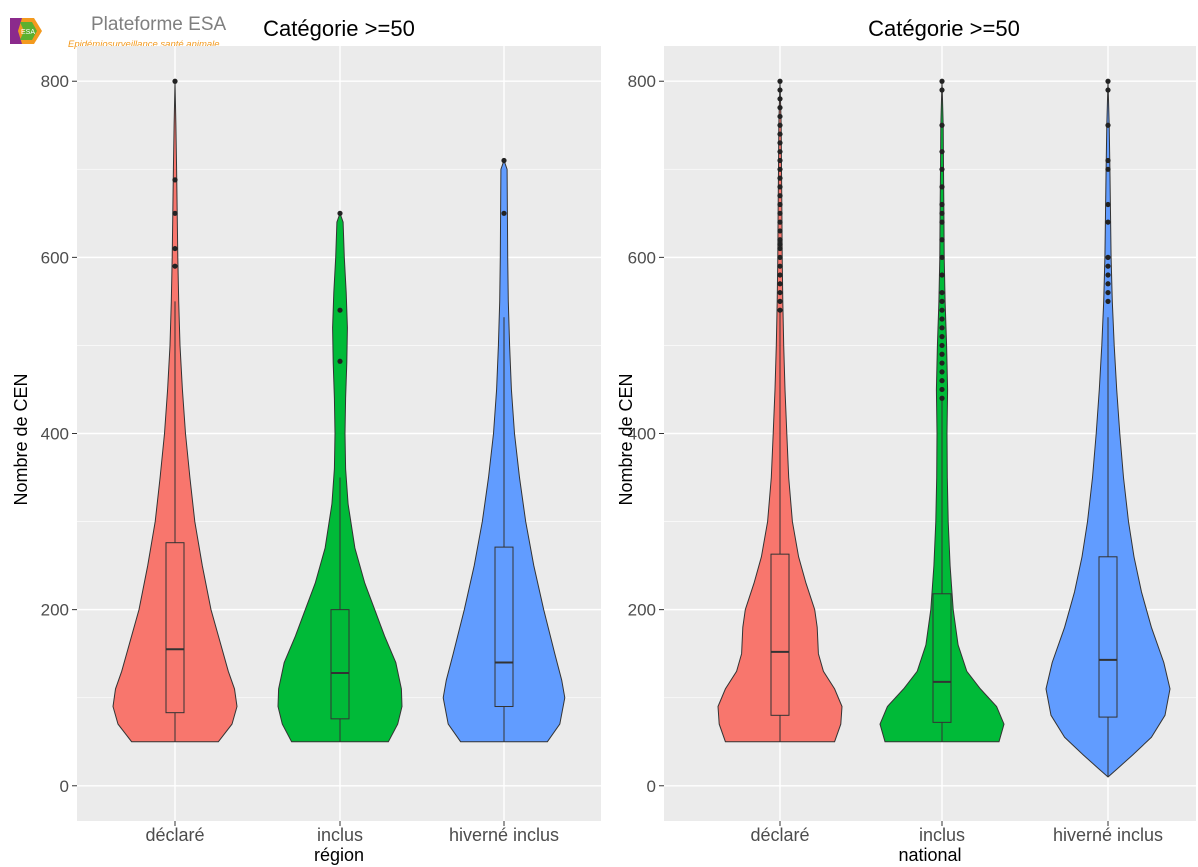 The width and height of the screenshot is (1198, 867). I want to click on x-tick-label: inclus, so click(340, 835).